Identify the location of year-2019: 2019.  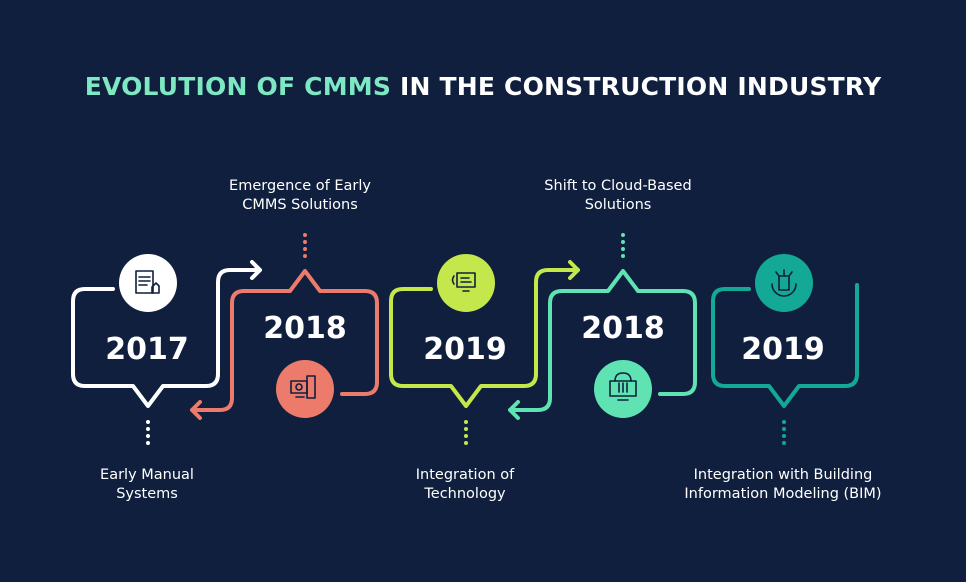
(465, 349).